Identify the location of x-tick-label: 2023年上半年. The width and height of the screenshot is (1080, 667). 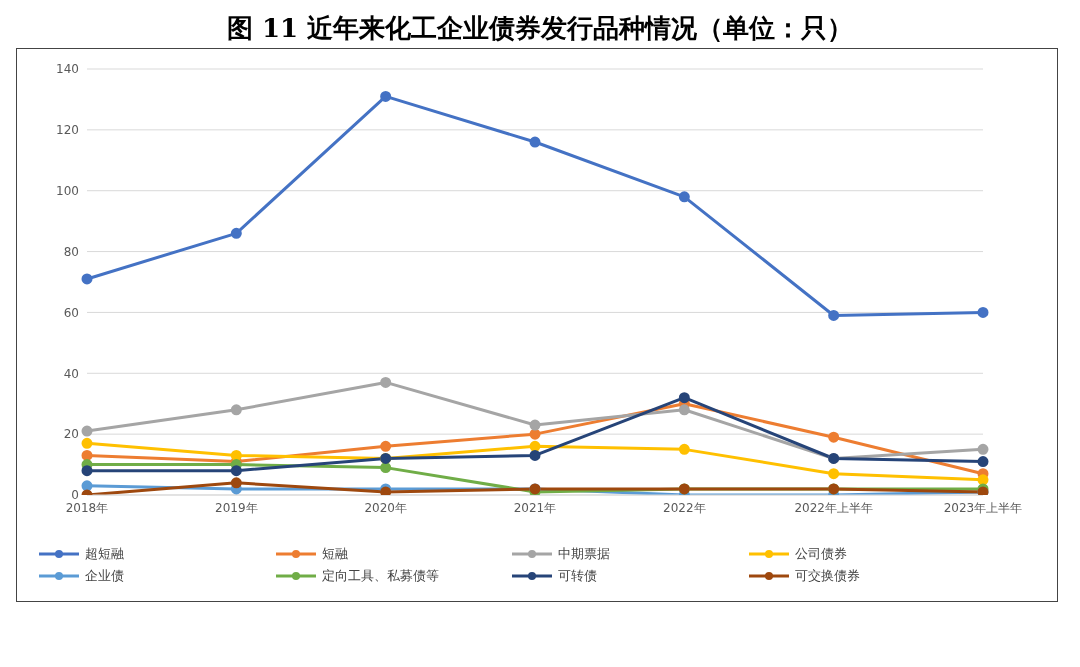
(983, 507).